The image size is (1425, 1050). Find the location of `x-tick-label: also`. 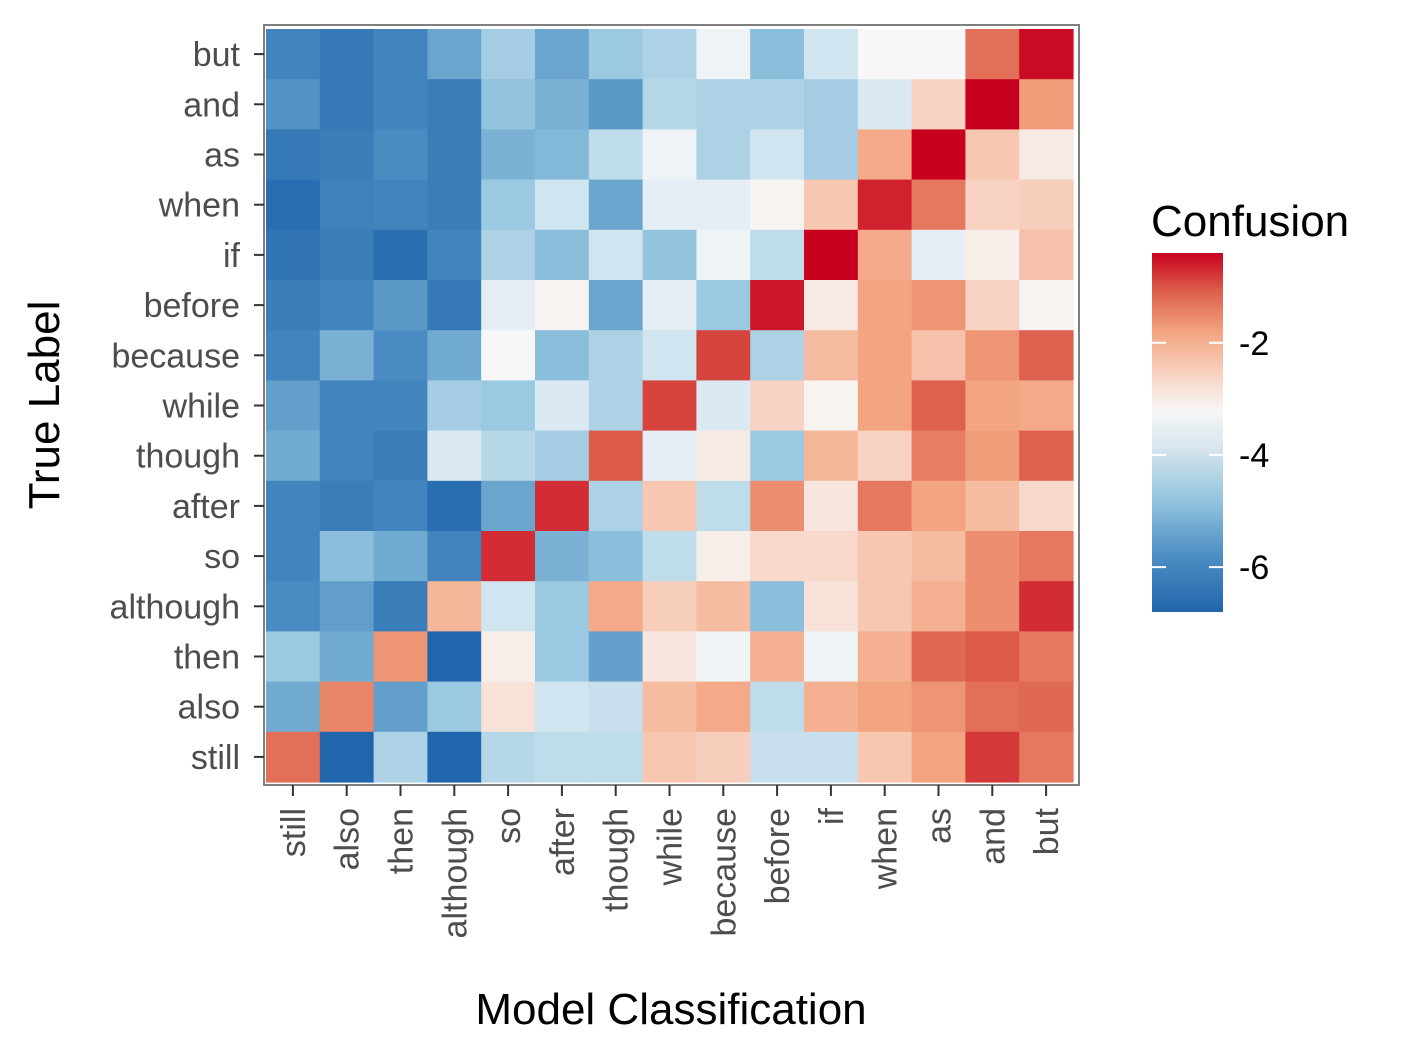

x-tick-label: also is located at coordinates (348, 839).